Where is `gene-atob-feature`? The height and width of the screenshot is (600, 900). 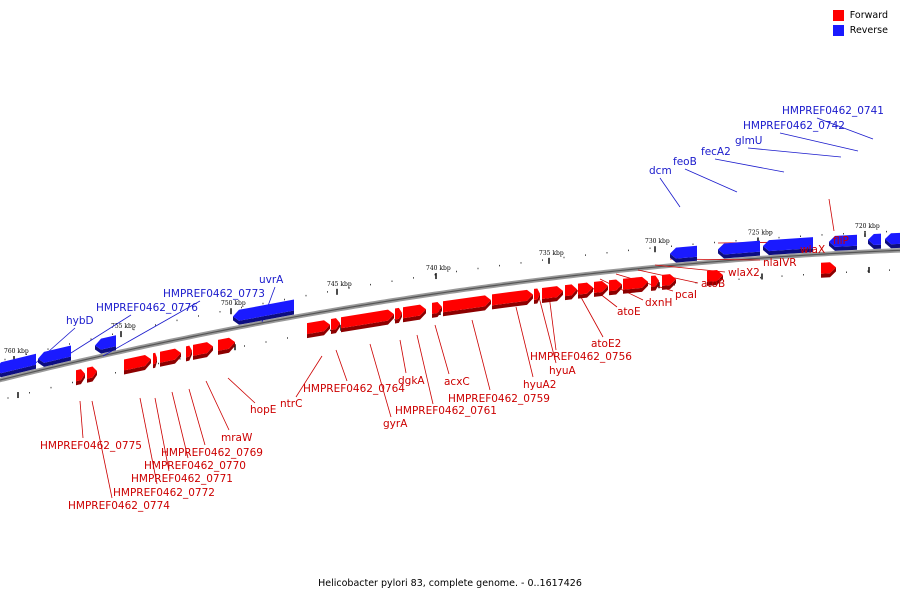 gene-atob-feature is located at coordinates (635, 285).